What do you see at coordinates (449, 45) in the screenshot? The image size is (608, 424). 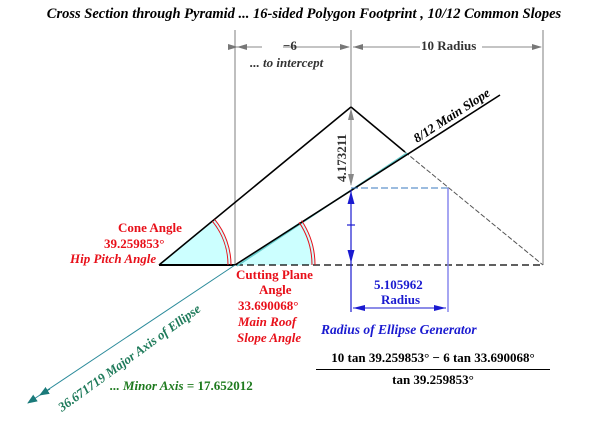 I see `radius-label: 10 Radius` at bounding box center [449, 45].